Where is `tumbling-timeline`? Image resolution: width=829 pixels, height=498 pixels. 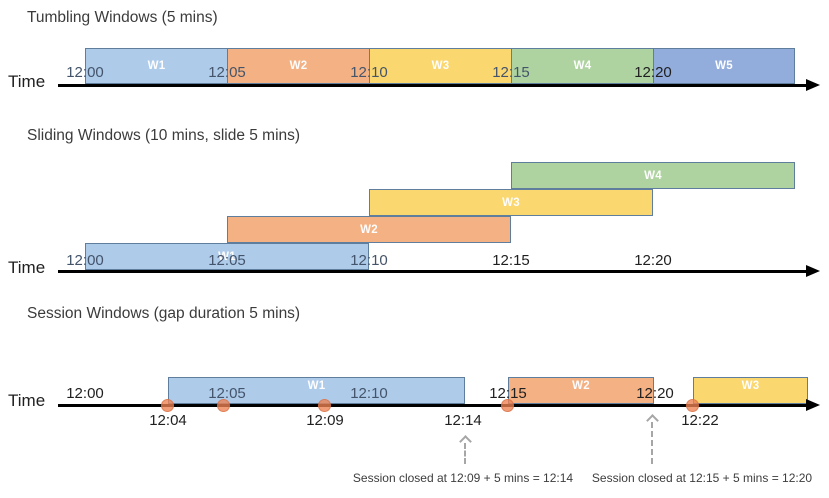 tumbling-timeline is located at coordinates (432, 85).